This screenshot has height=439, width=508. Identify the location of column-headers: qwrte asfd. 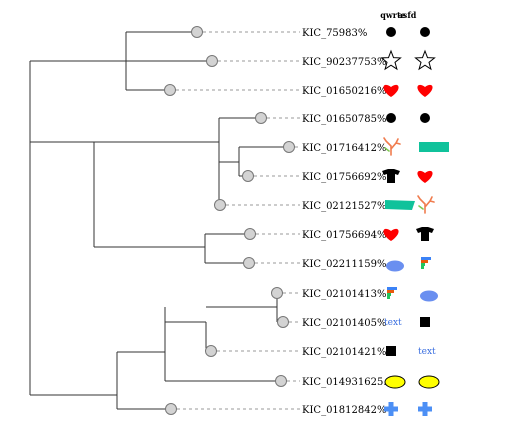
(398, 15).